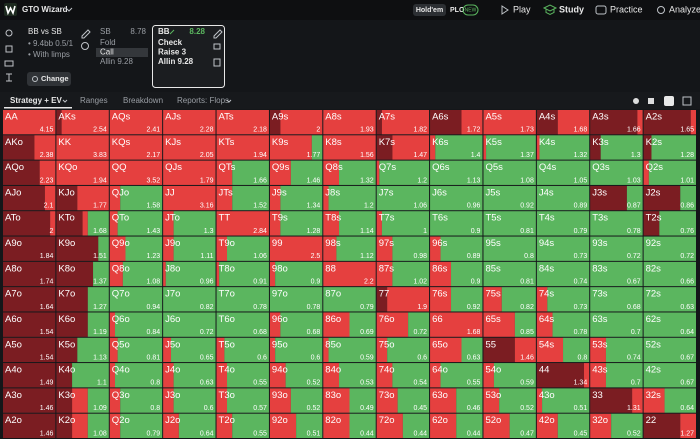  I want to click on hand-label: TT, so click(225, 218).